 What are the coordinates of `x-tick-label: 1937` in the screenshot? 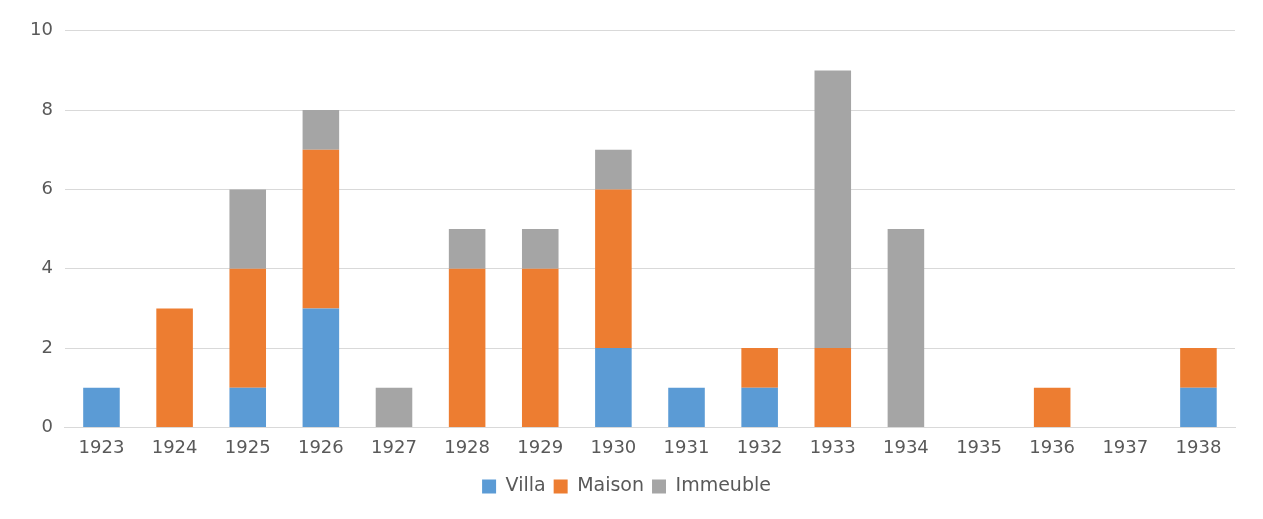 It's located at (1125, 446).